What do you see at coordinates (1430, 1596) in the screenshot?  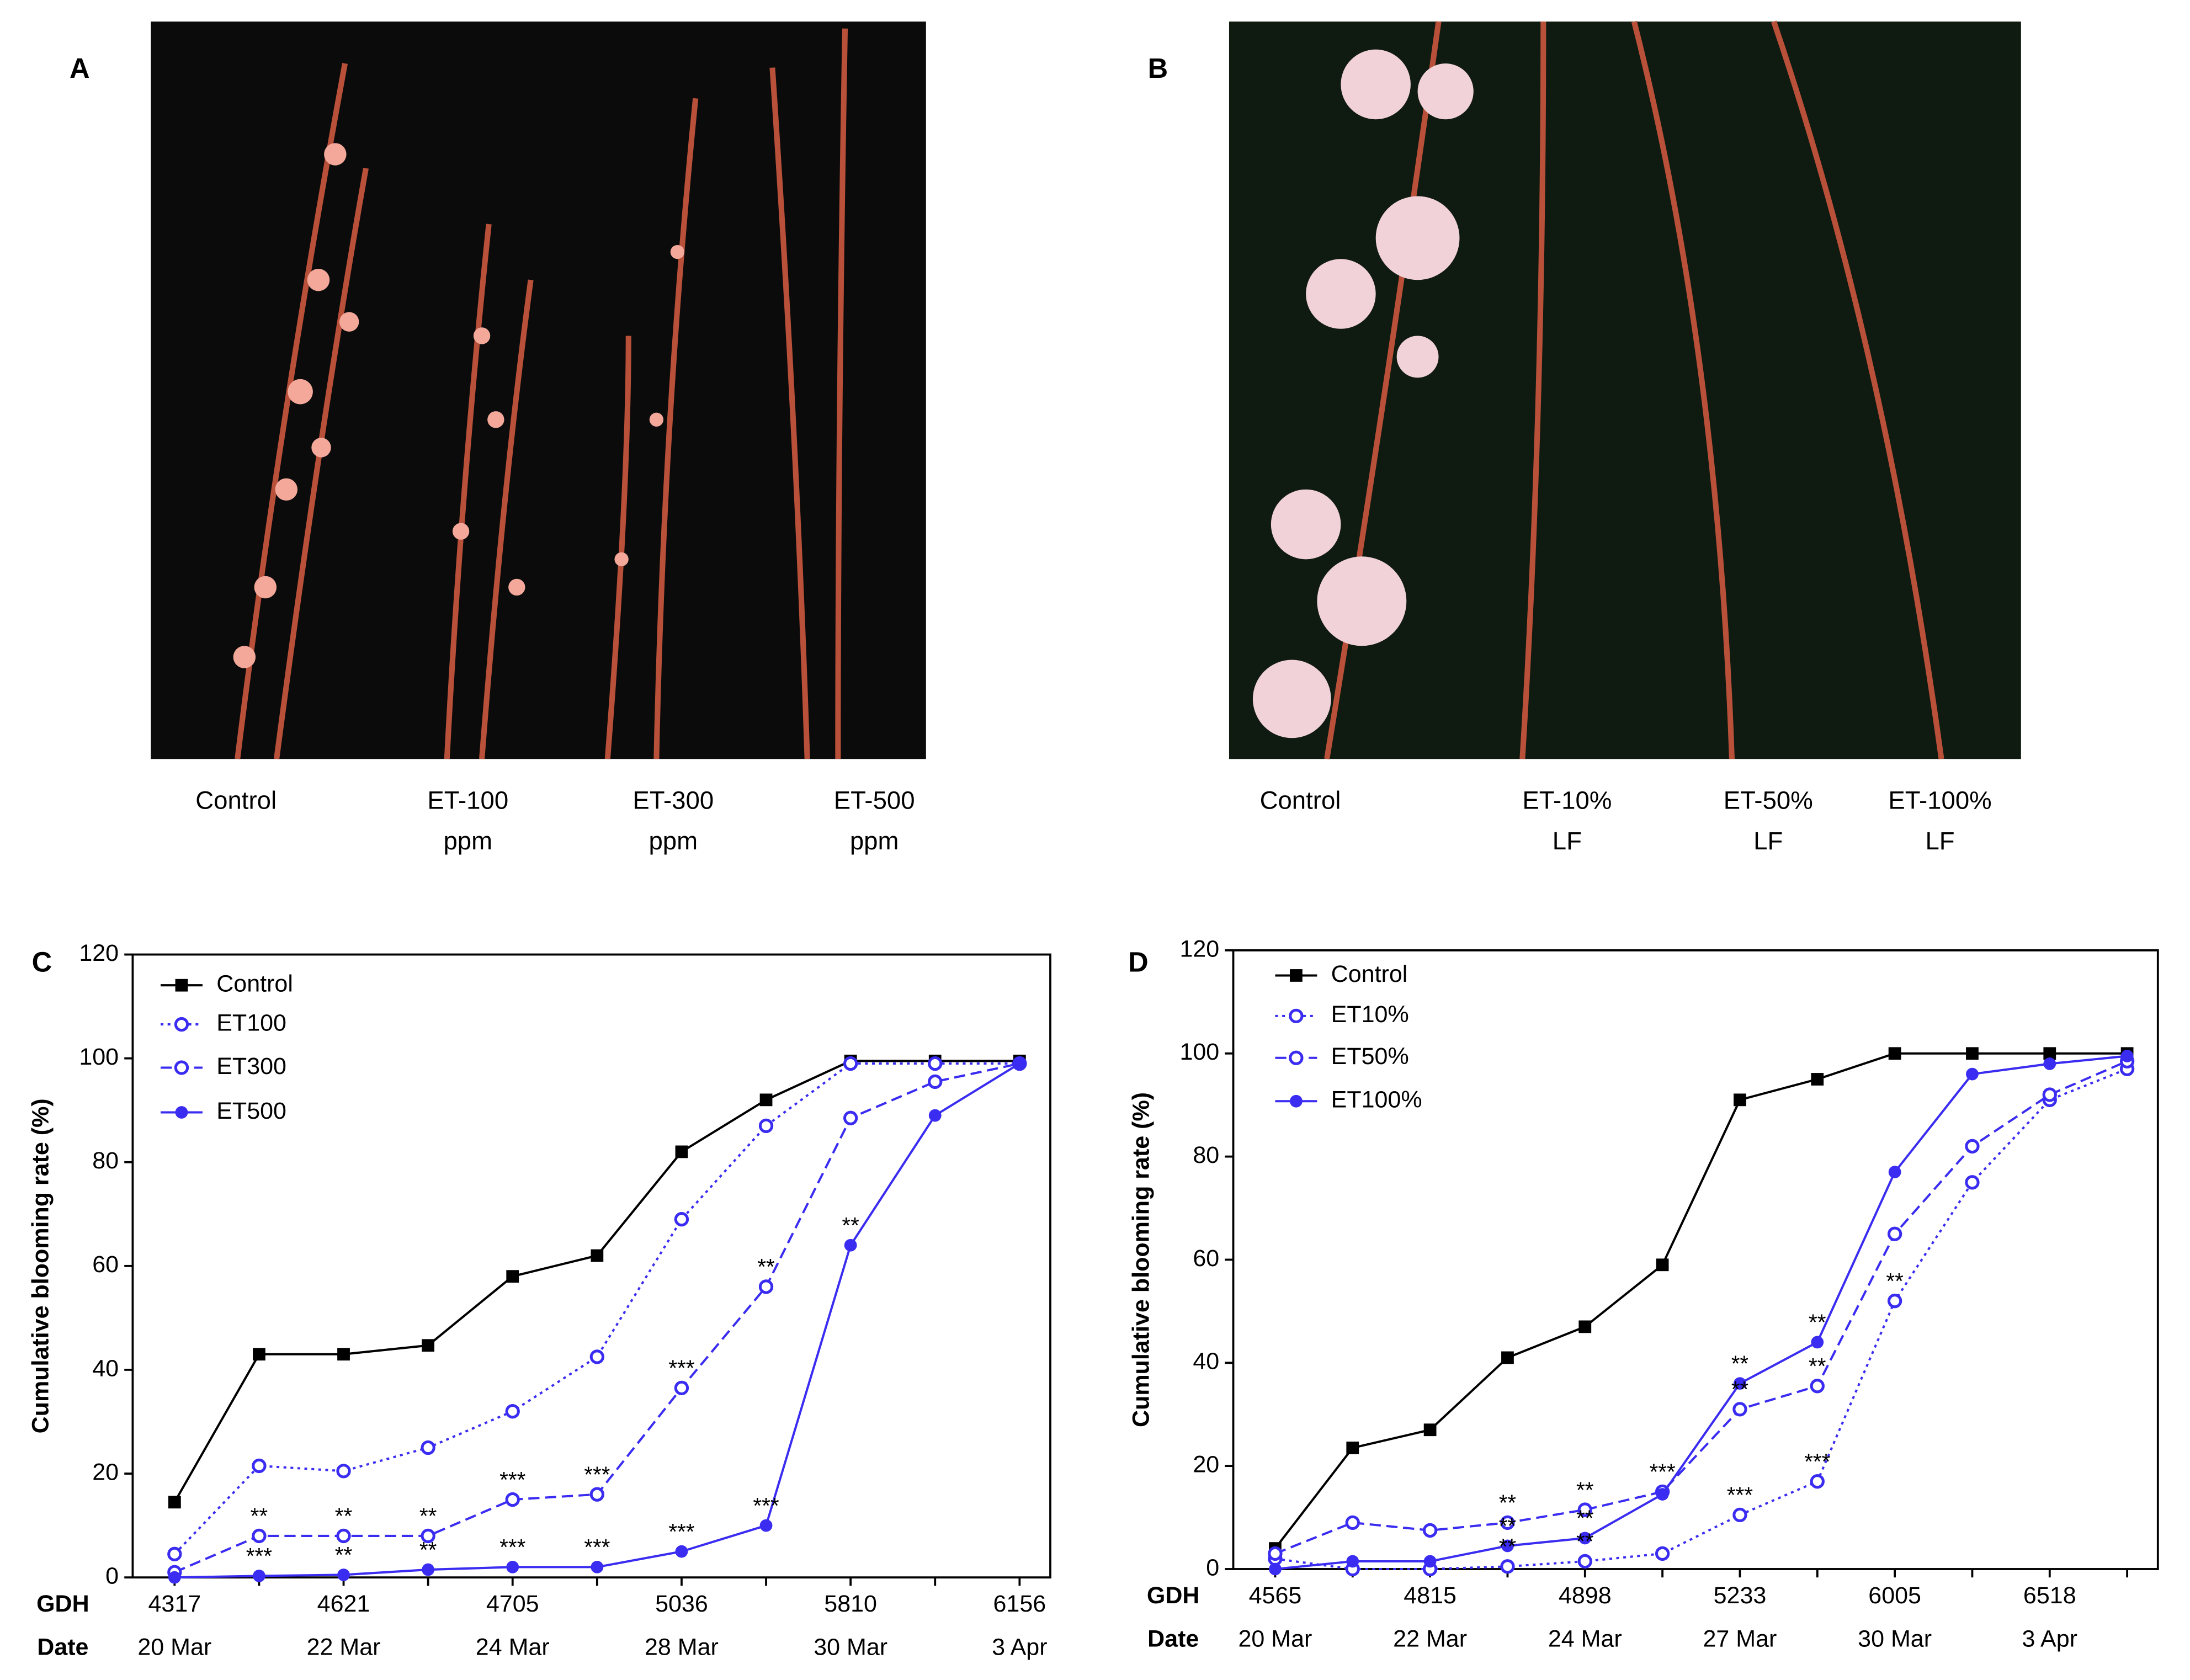 I see `x-tick-label: 4815` at bounding box center [1430, 1596].